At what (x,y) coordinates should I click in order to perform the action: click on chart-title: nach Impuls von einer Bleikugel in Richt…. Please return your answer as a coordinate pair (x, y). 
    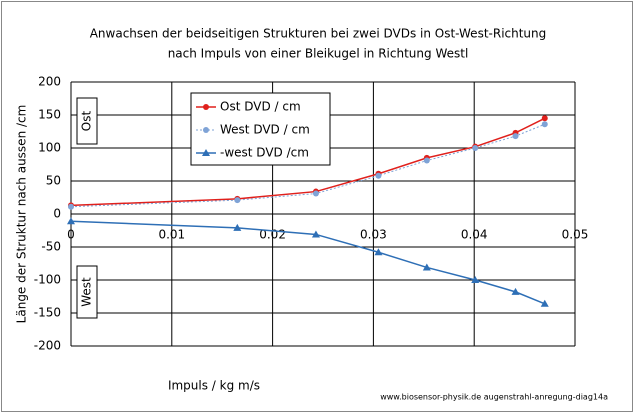
    Looking at the image, I should click on (318, 54).